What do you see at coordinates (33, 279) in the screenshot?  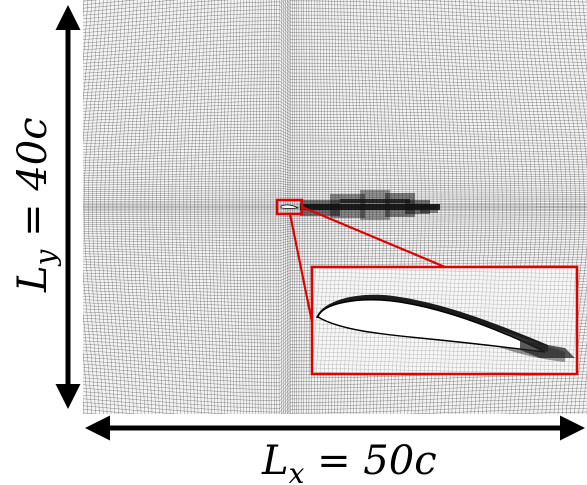 I see `ly-symbol: L` at bounding box center [33, 279].